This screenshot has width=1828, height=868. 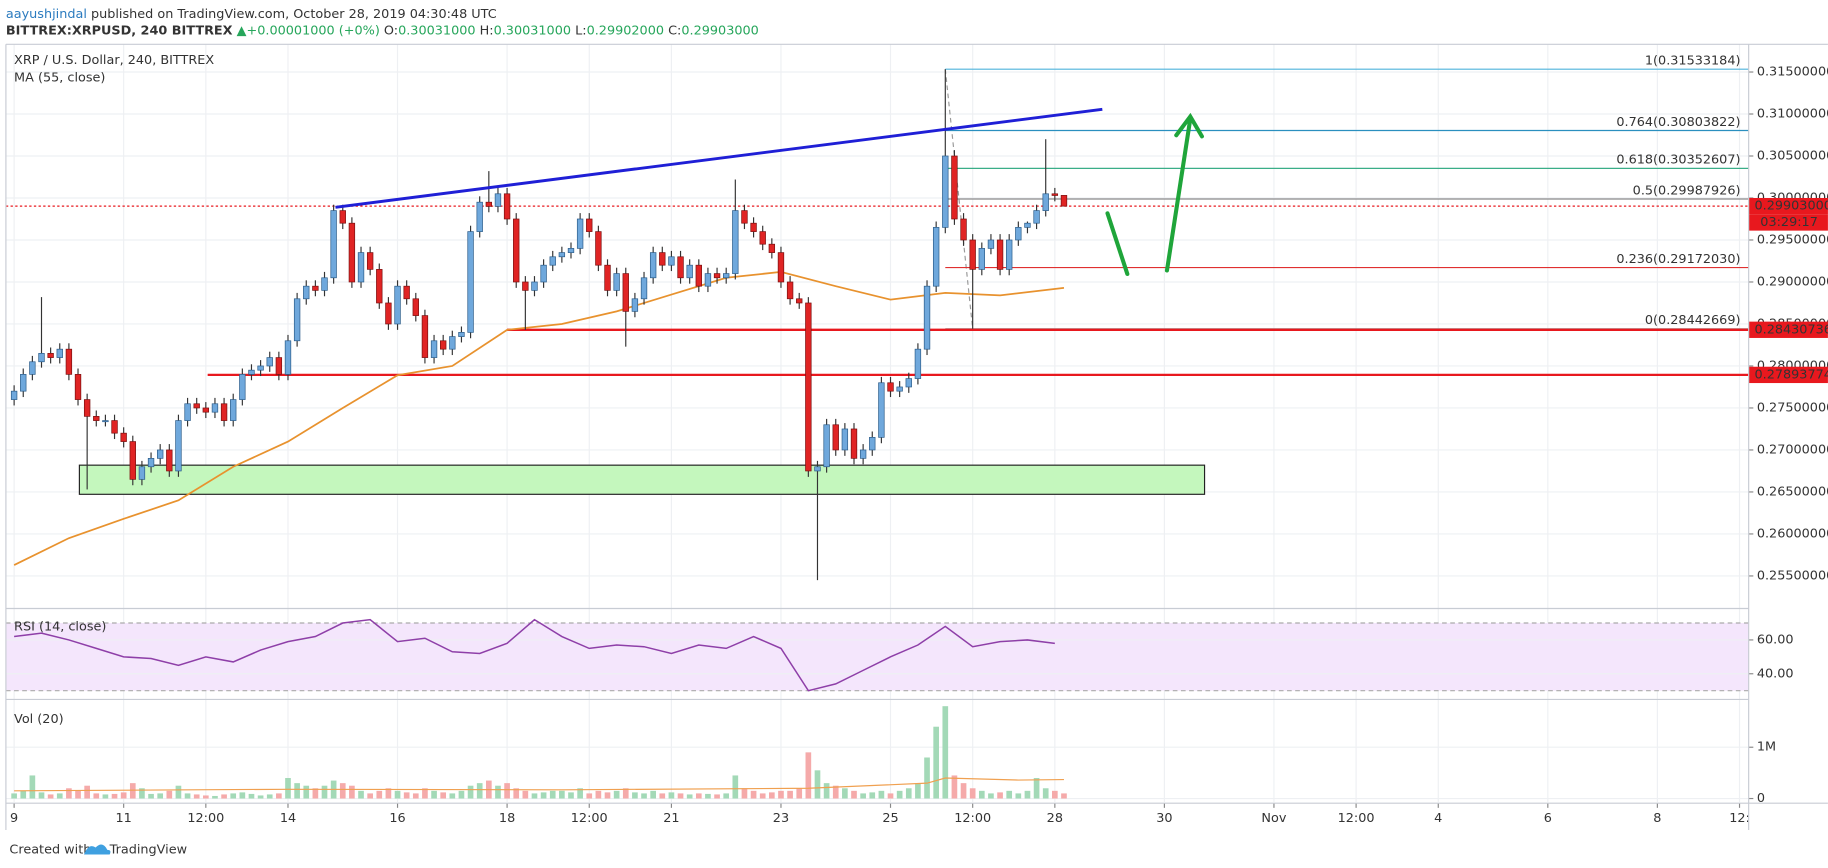 I want to click on green-arrows, so click(x=1154, y=194).